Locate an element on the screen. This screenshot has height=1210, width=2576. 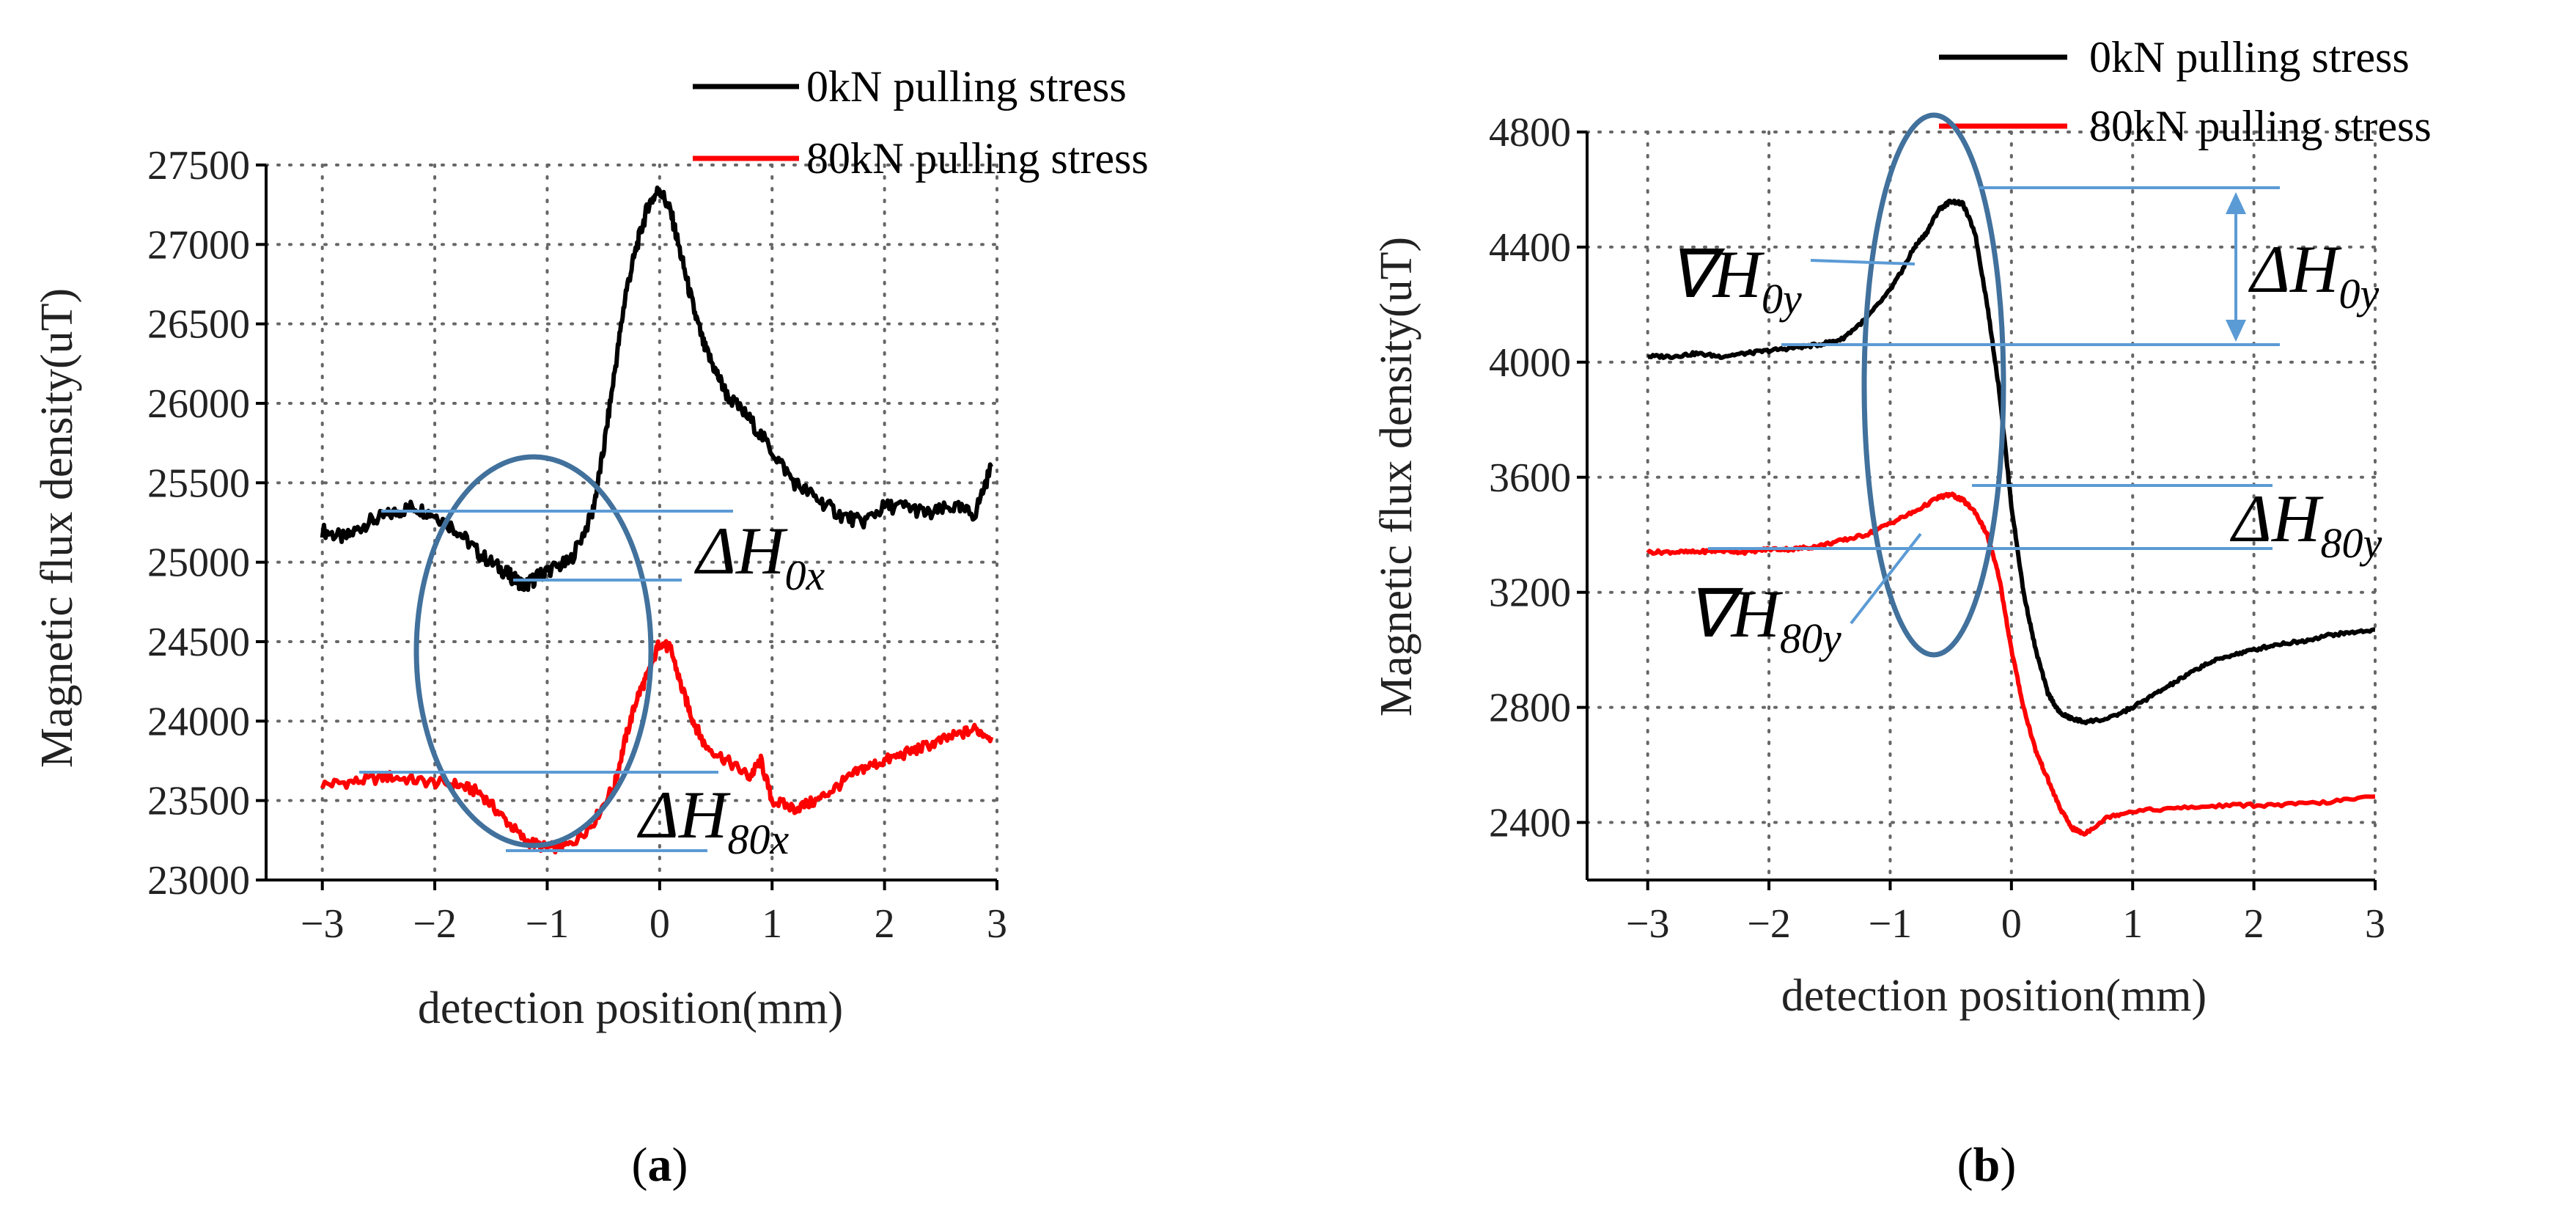
annotation-ellipse-a is located at coordinates (533, 651).